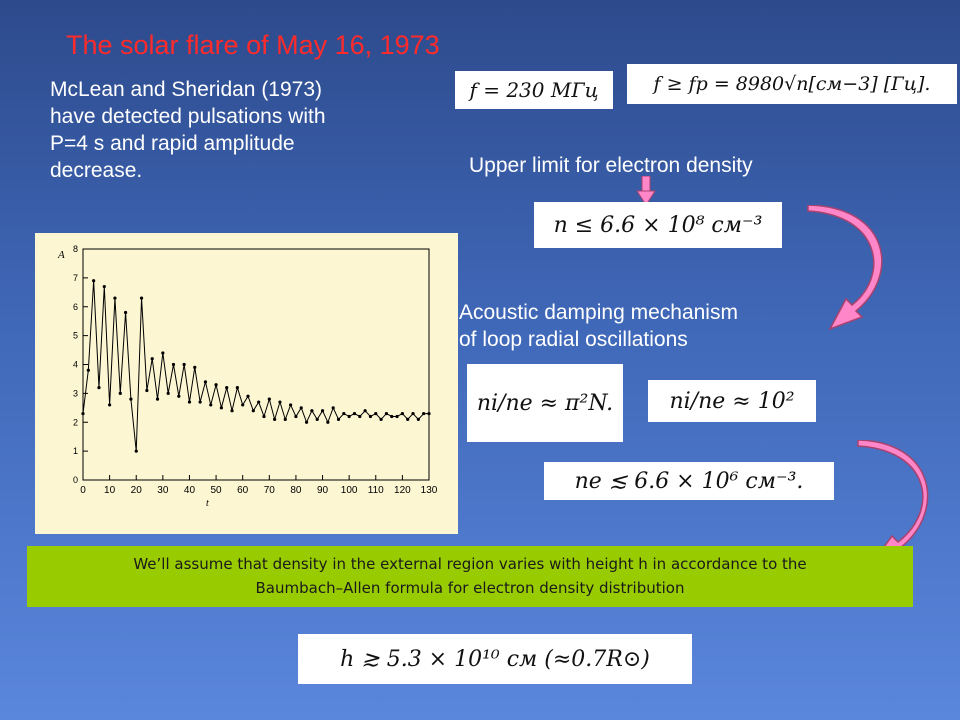 This screenshot has width=960, height=720. I want to click on x-tick-label: 60, so click(243, 490).